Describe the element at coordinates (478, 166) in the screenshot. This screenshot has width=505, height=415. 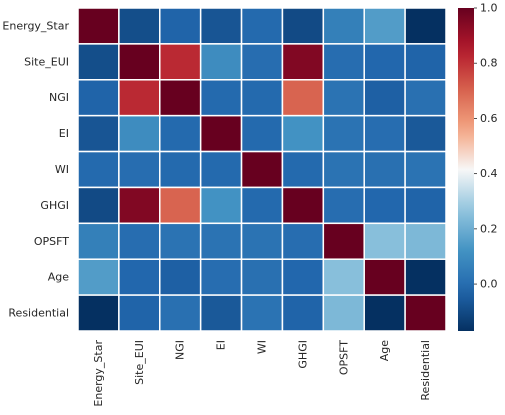
I see `colorbar: 0.0 0.2 0.4 0.6 0.8 1.0` at that location.